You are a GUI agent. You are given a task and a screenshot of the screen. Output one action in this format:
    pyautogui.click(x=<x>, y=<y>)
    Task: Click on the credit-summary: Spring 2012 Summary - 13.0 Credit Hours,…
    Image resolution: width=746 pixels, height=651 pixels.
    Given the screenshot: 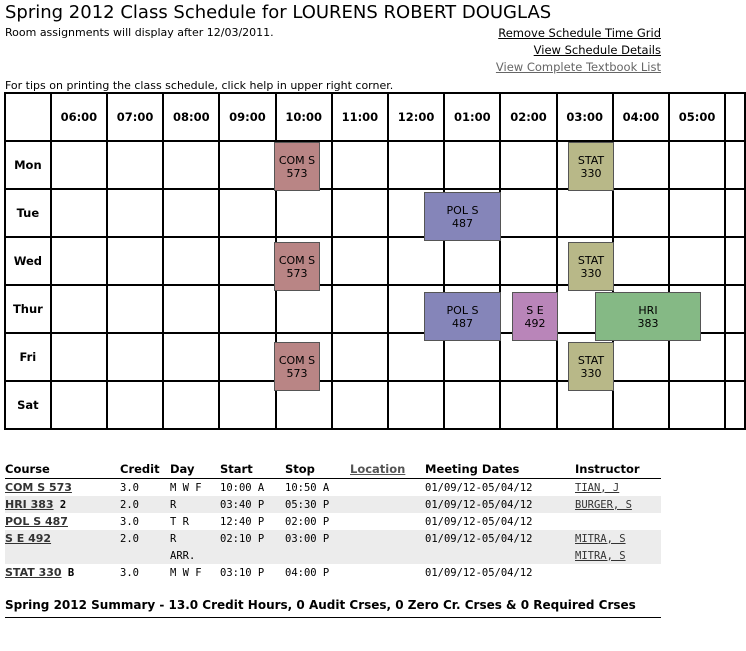 What is the action you would take?
    pyautogui.click(x=320, y=605)
    